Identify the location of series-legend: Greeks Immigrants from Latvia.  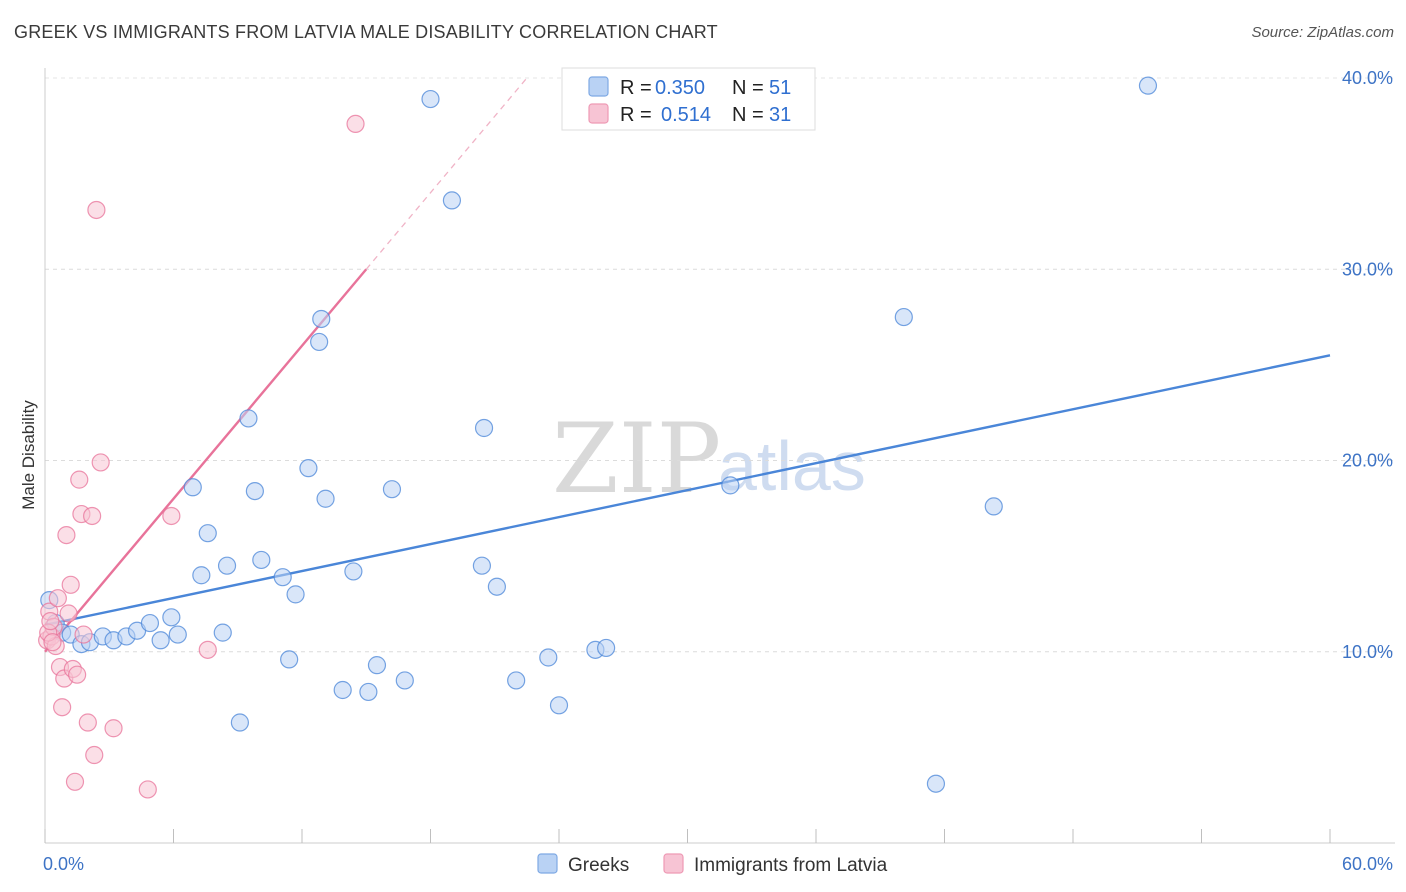
(712, 864).